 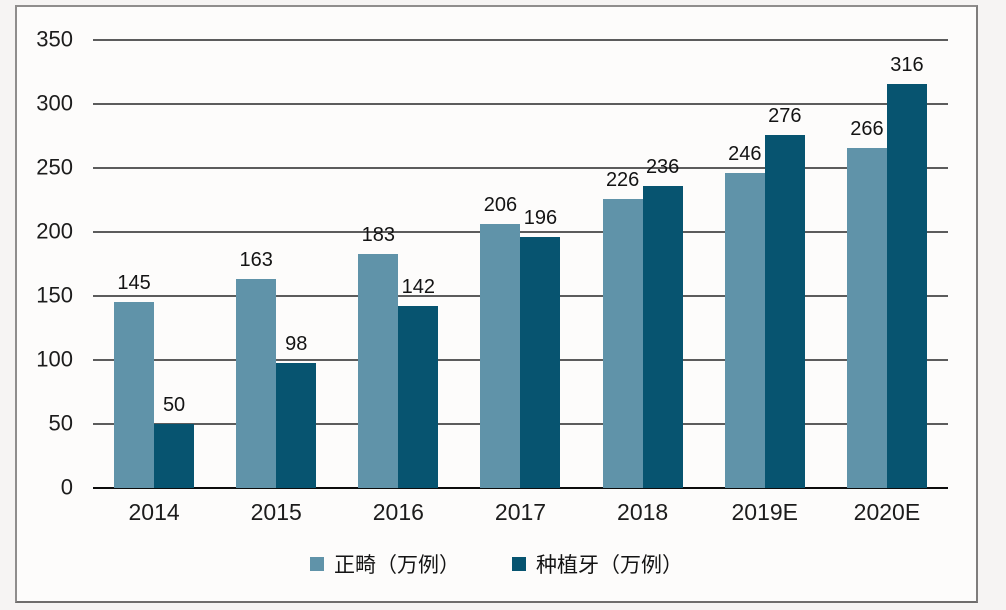 I want to click on bar-group: 2017 206 196, so click(x=520, y=282).